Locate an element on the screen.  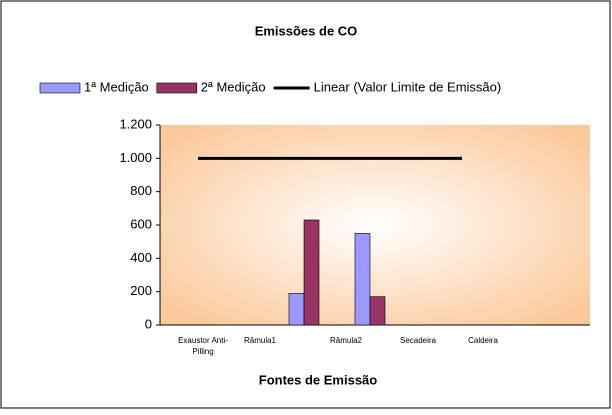
y-tick-label: 800 is located at coordinates (141, 190).